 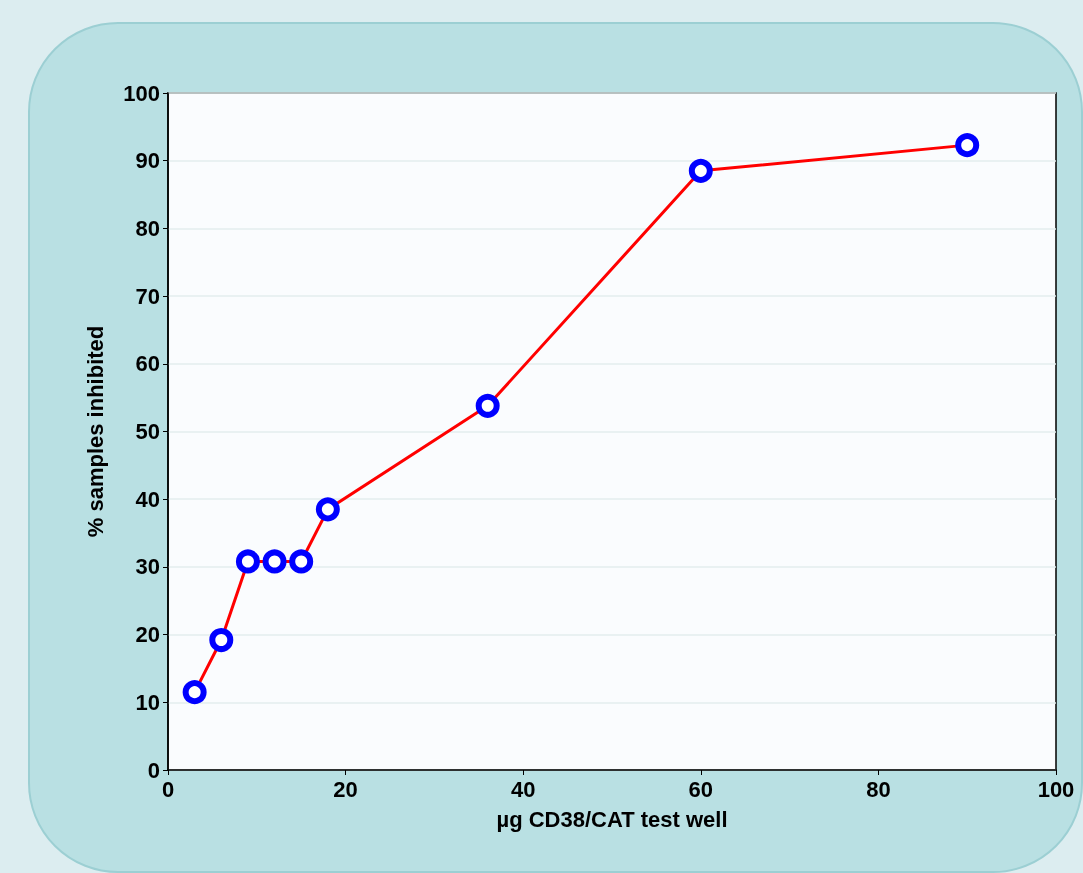 What do you see at coordinates (345, 789) in the screenshot?
I see `x-tick-label: 20` at bounding box center [345, 789].